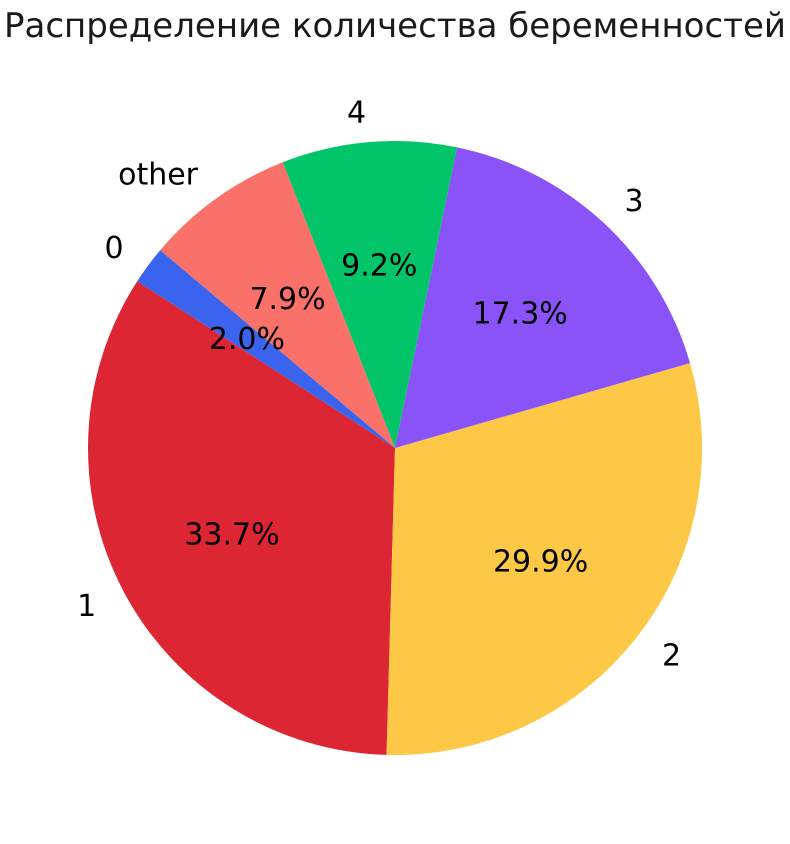 Image resolution: width=790 pixels, height=844 pixels. I want to click on slice-label-2: 2, so click(671, 656).